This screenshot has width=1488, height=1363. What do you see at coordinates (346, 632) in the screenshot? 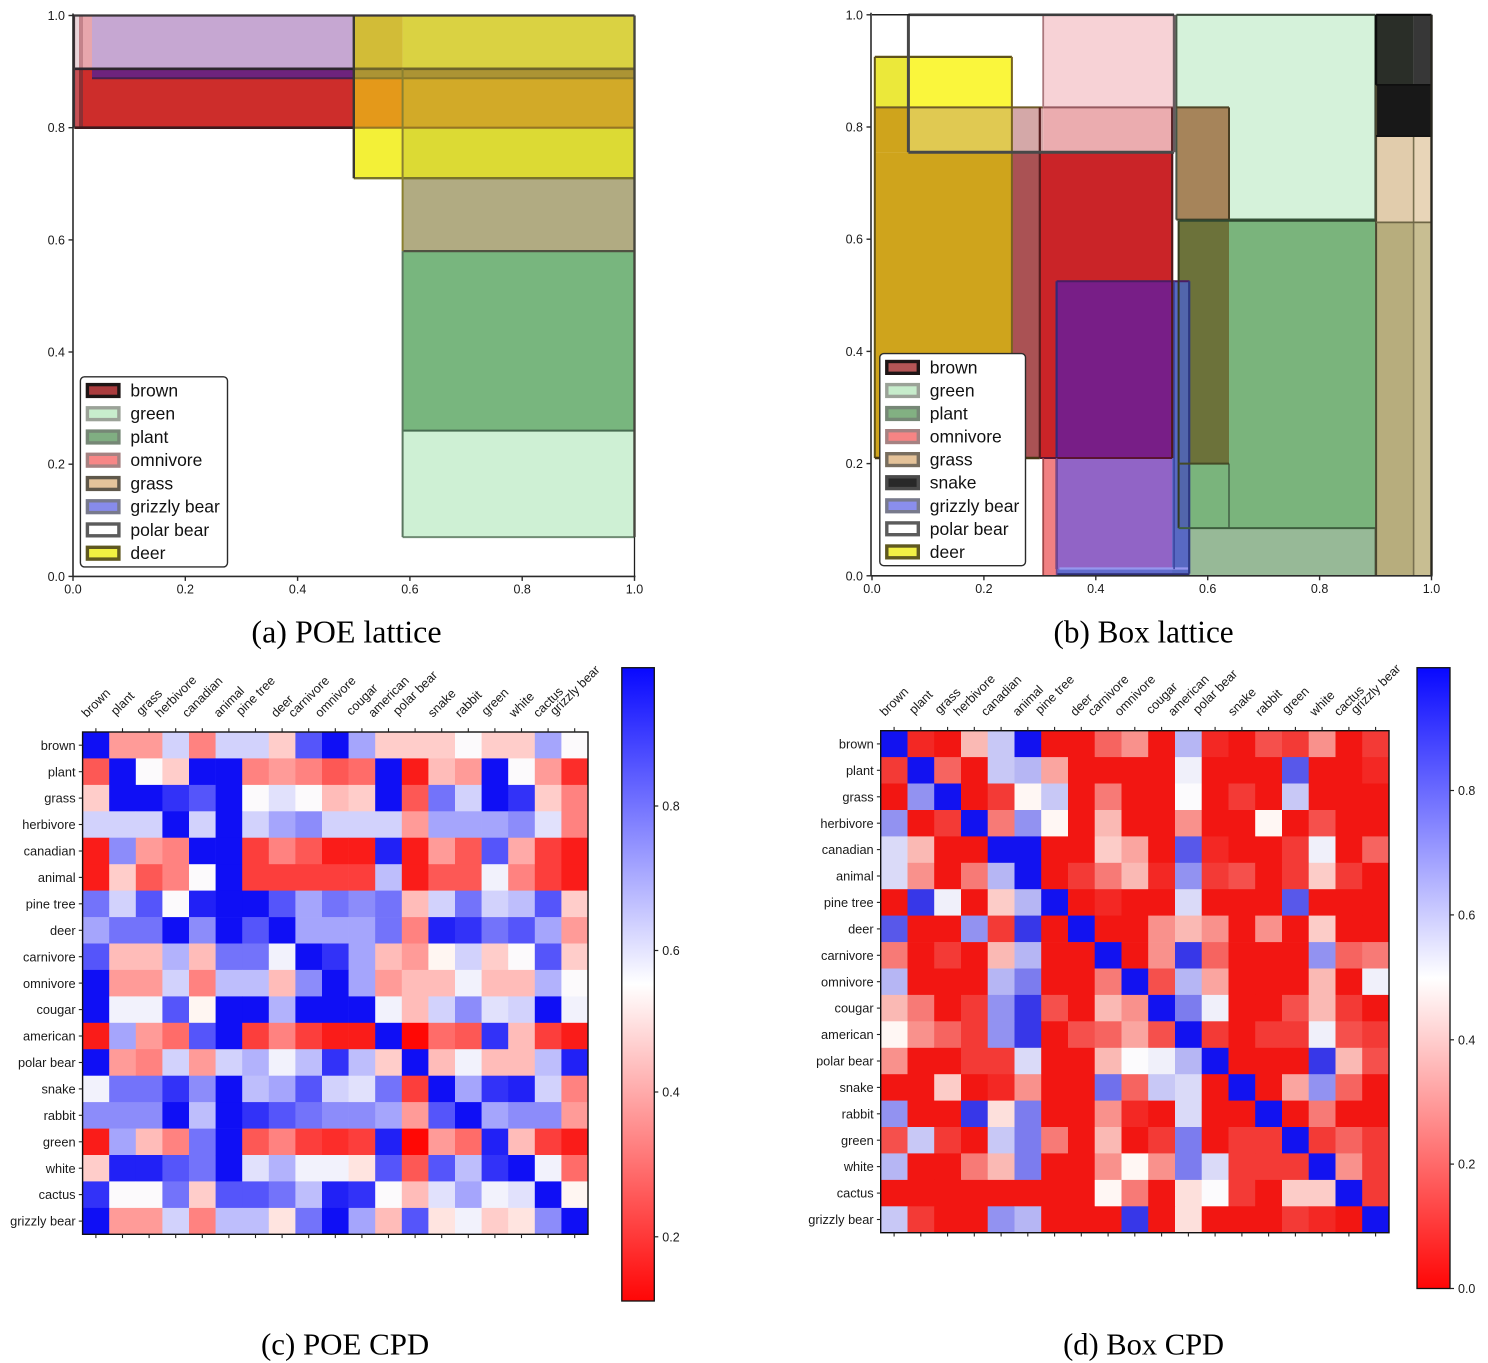
I see `svg-text: (a) POE lattice` at bounding box center [346, 632].